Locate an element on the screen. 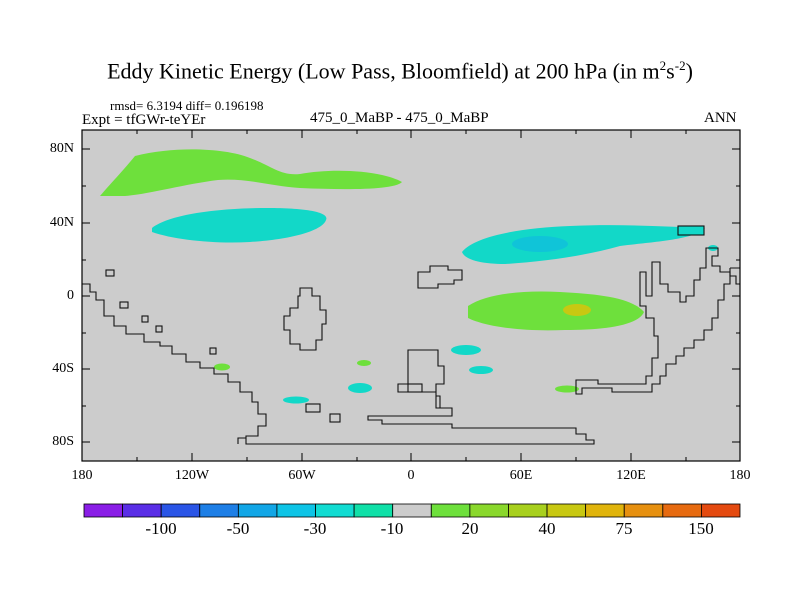  x-tick-0: 0 is located at coordinates (411, 475).